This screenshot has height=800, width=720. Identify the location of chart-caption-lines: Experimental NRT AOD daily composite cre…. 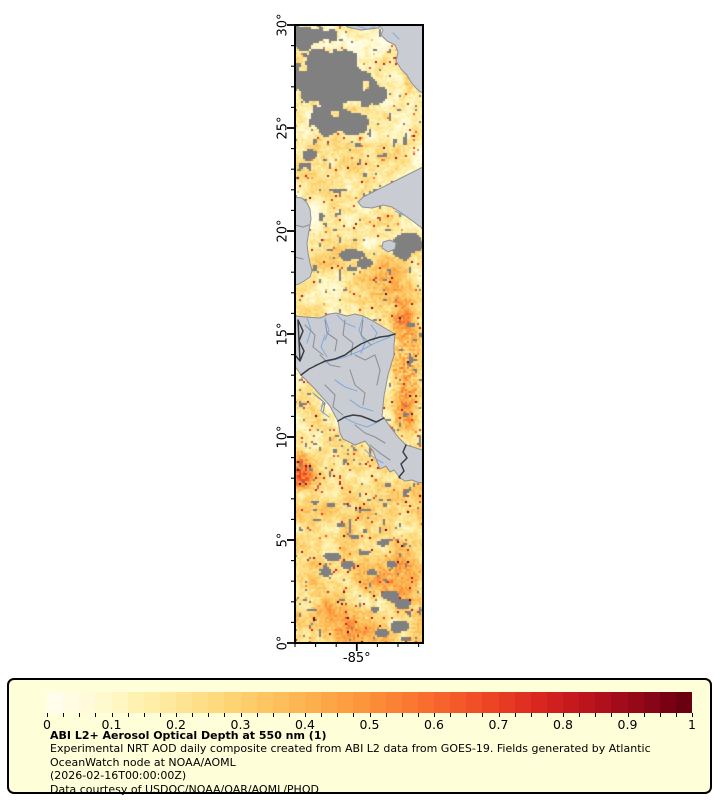
(350, 769).